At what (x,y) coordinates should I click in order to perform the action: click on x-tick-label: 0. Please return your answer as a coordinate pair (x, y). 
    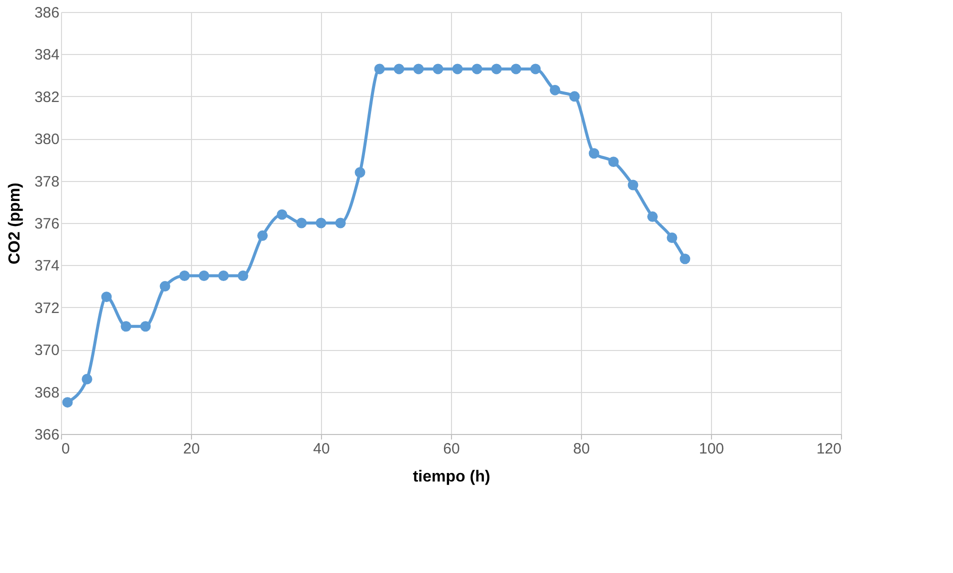
    Looking at the image, I should click on (66, 449).